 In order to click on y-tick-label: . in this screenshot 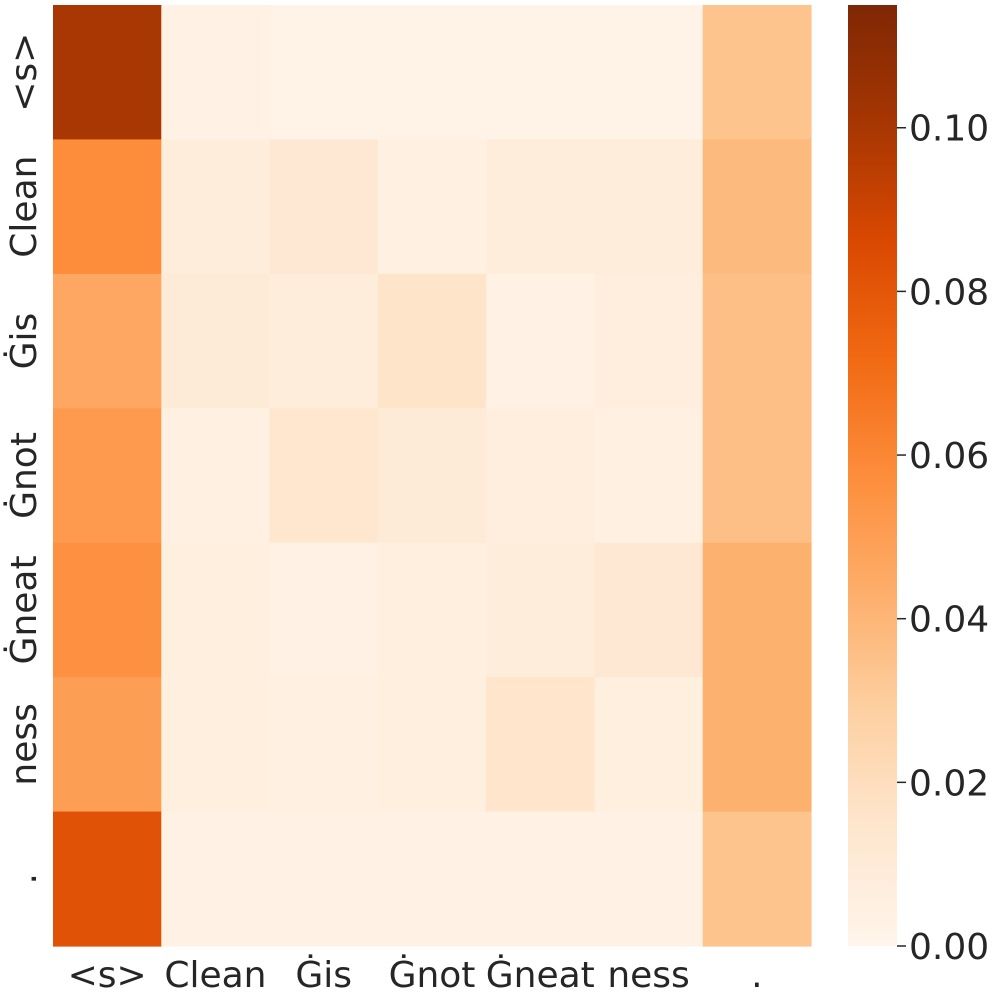, I will do `click(24, 878)`.